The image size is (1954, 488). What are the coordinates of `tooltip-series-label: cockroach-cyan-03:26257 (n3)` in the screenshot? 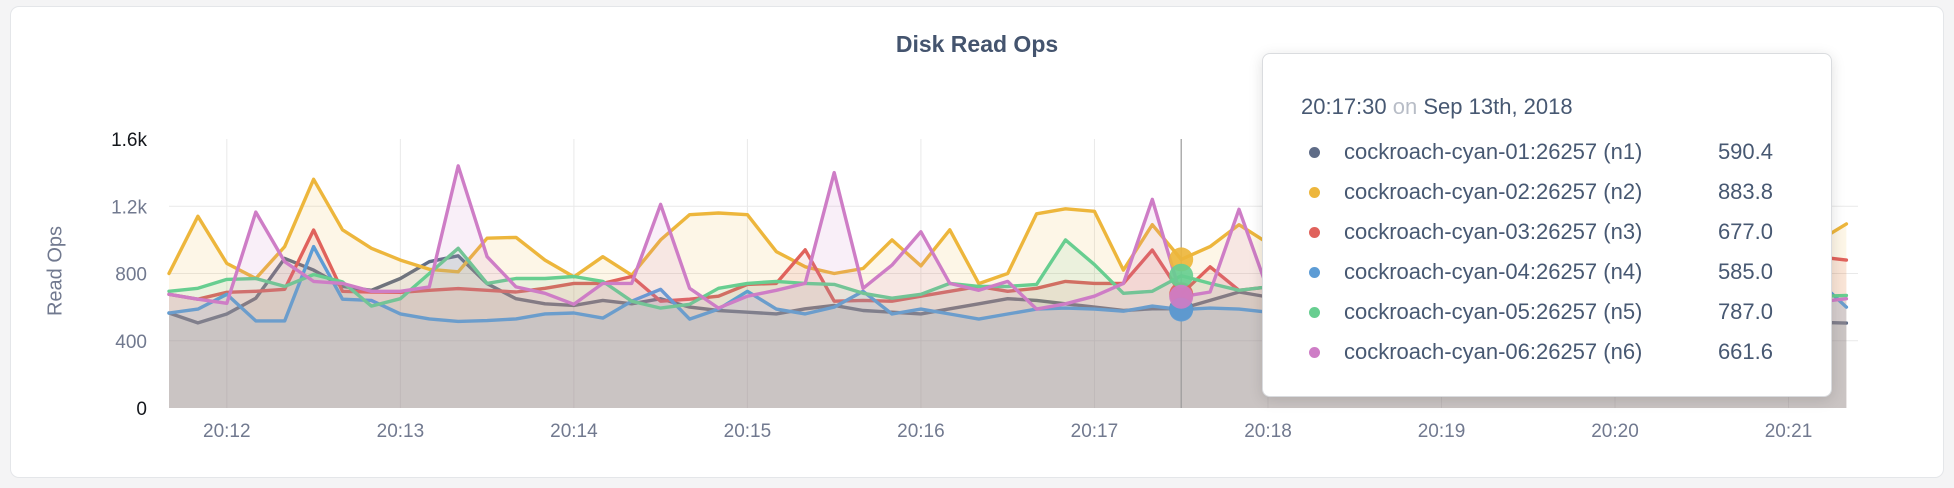 It's located at (1493, 231).